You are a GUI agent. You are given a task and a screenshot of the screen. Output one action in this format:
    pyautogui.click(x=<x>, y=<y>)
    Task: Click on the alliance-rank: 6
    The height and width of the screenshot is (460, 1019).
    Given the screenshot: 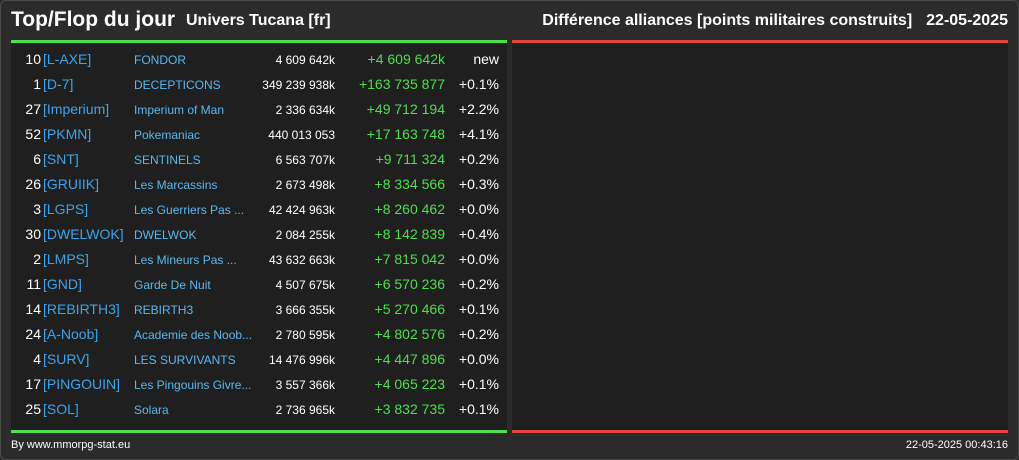 What is the action you would take?
    pyautogui.click(x=37, y=159)
    